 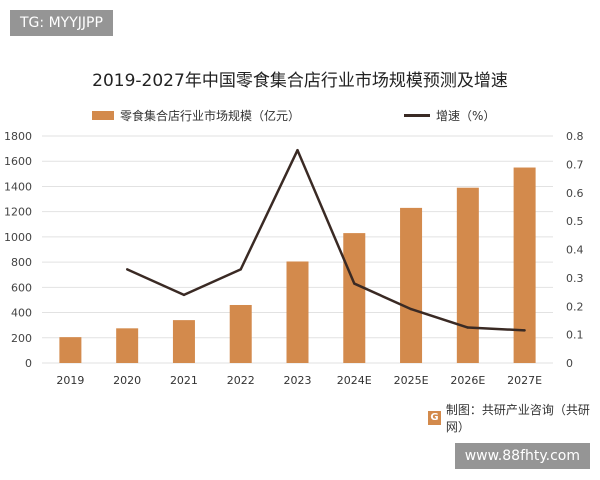 I want to click on bar-2024E, so click(x=354, y=298).